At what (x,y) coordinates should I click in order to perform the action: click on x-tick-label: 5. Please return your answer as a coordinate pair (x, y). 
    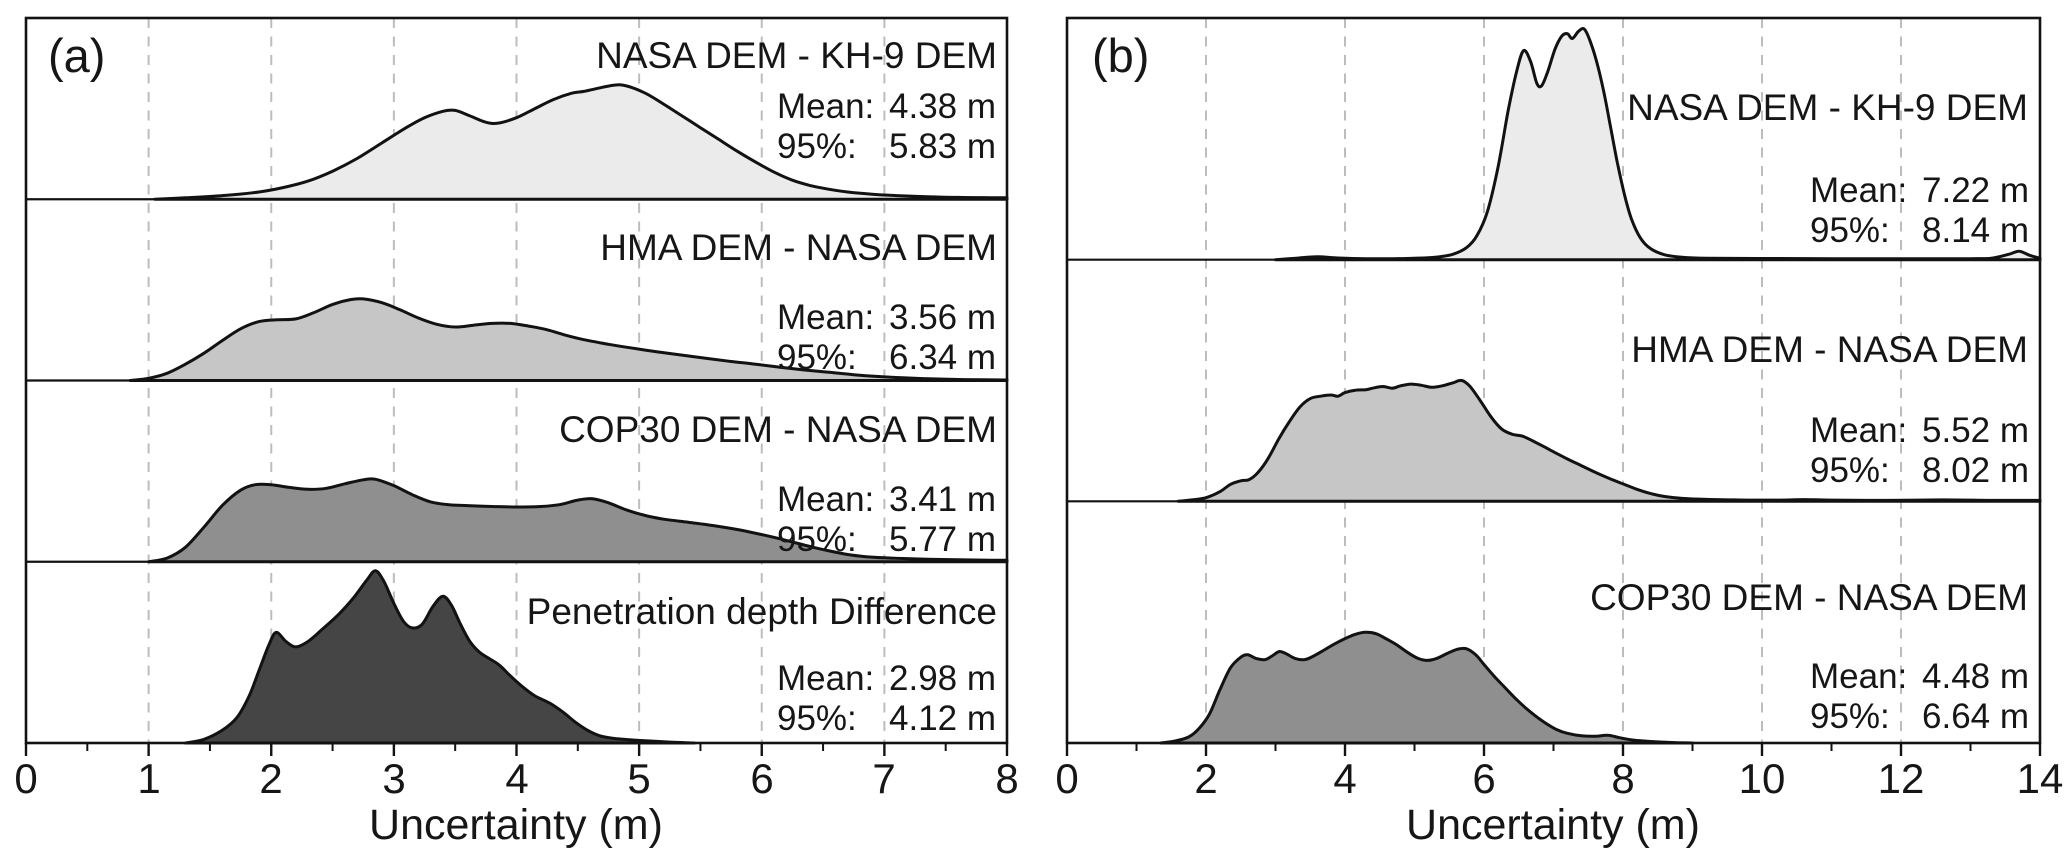
    Looking at the image, I should click on (639, 778).